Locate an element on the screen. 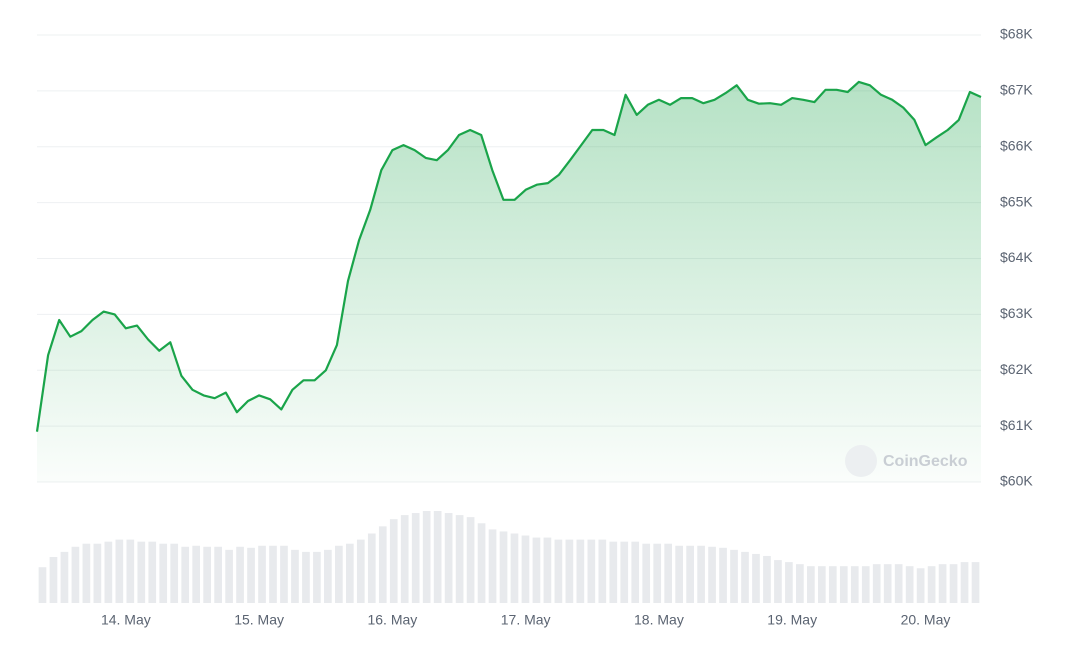 This screenshot has height=651, width=1088. x-tick-label: 17. May is located at coordinates (526, 620).